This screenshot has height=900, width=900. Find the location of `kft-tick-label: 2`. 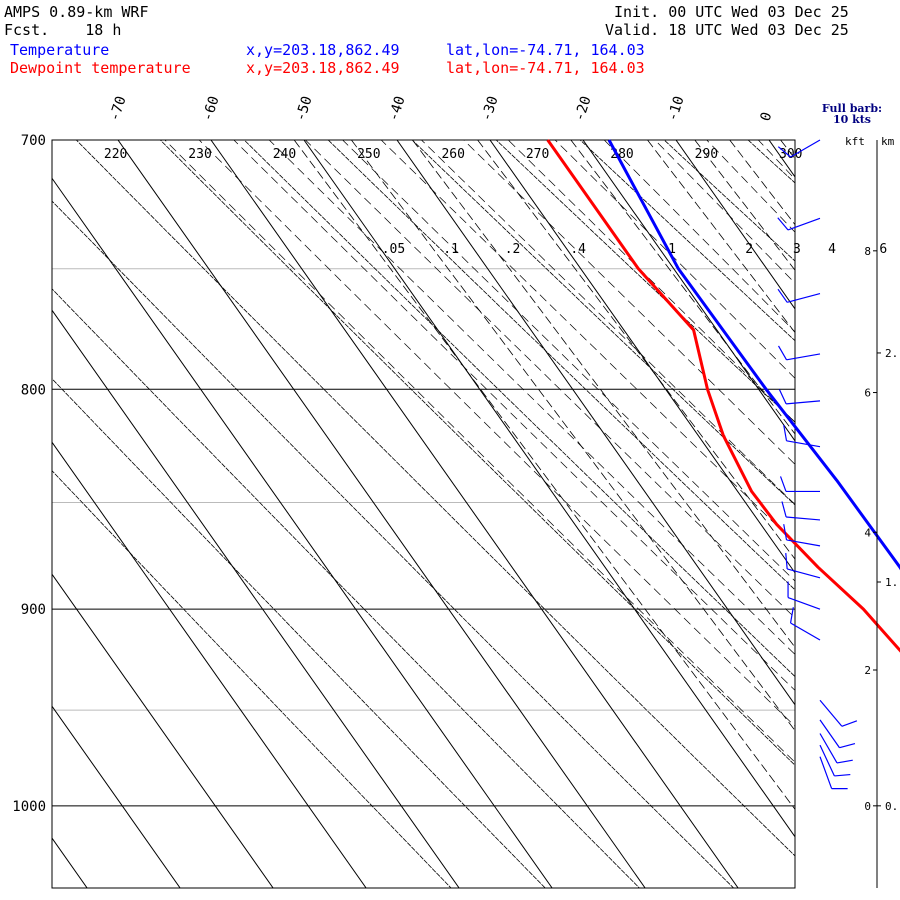

kft-tick-label: 2 is located at coordinates (867, 670).